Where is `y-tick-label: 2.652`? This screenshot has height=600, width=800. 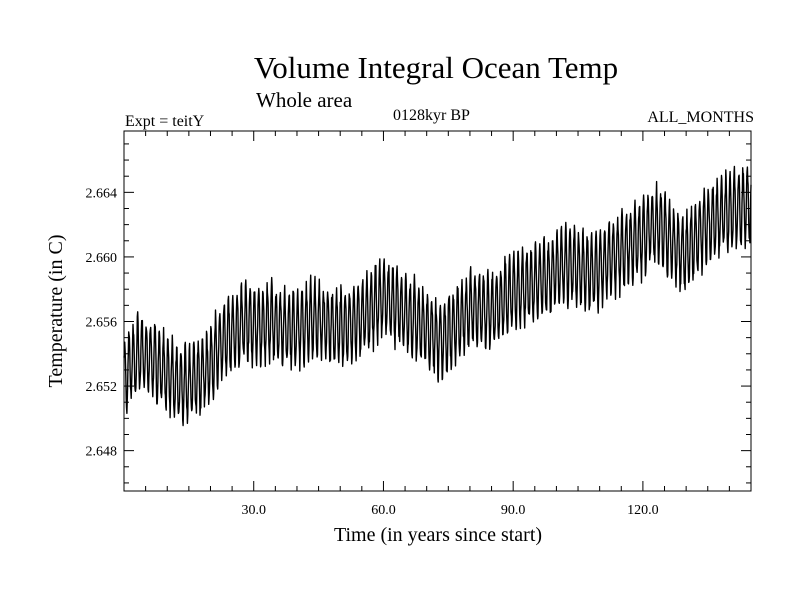 y-tick-label: 2.652 is located at coordinates (102, 387).